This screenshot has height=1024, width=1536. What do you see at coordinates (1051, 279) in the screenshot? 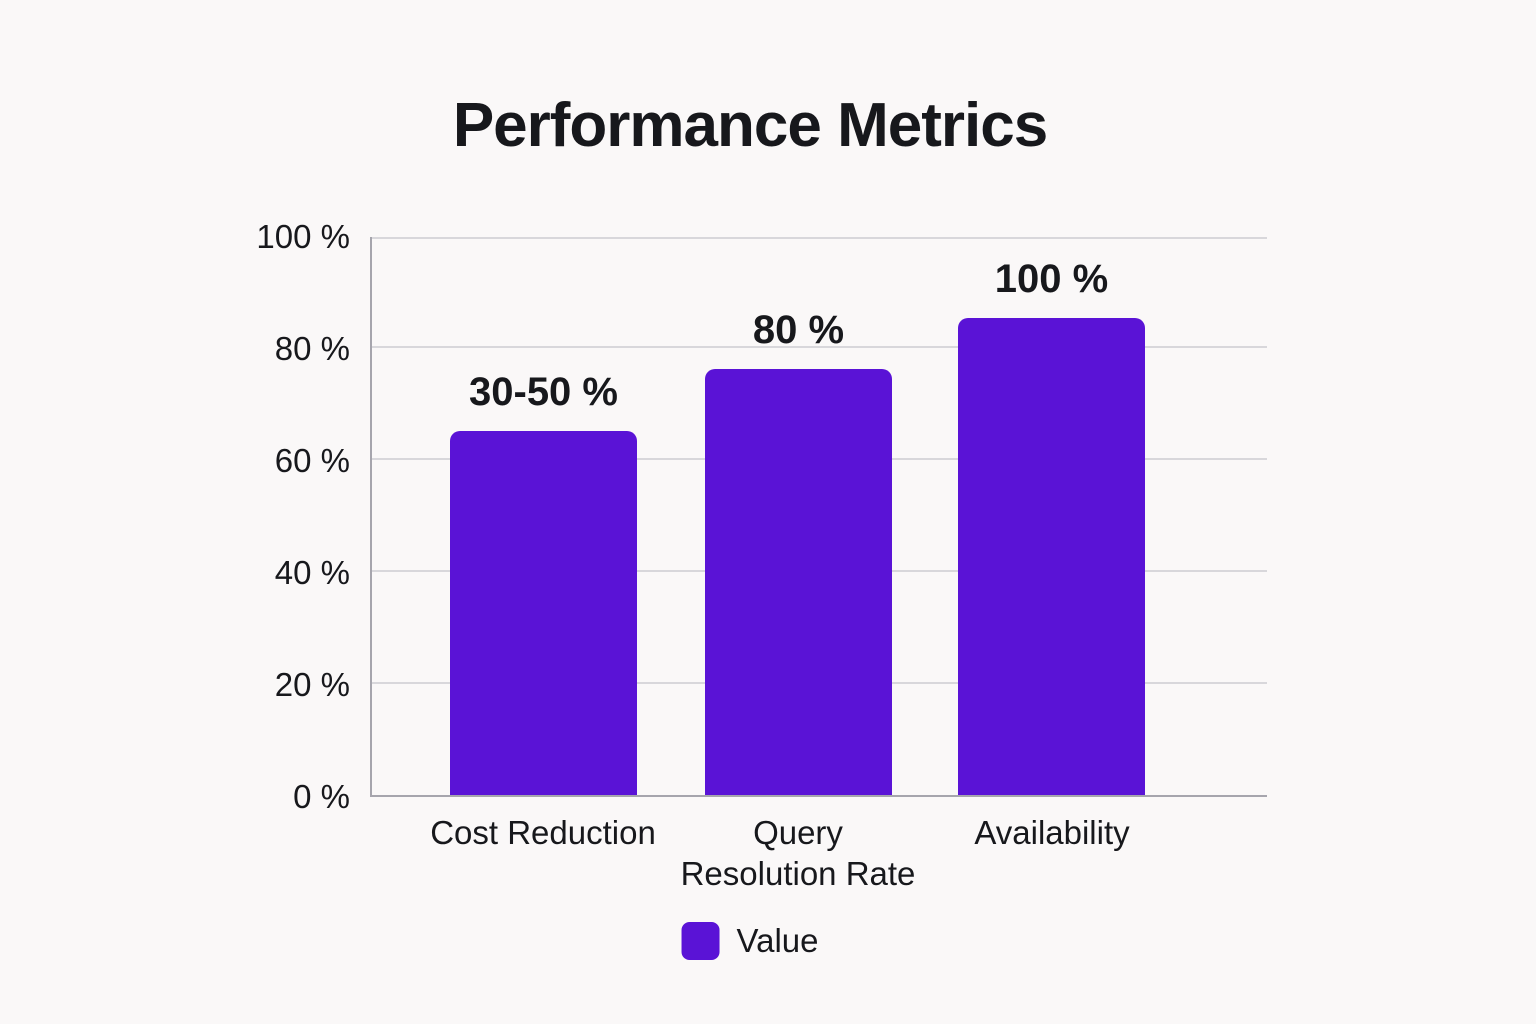
I see `bar-value-label-availability: 100 %` at bounding box center [1051, 279].